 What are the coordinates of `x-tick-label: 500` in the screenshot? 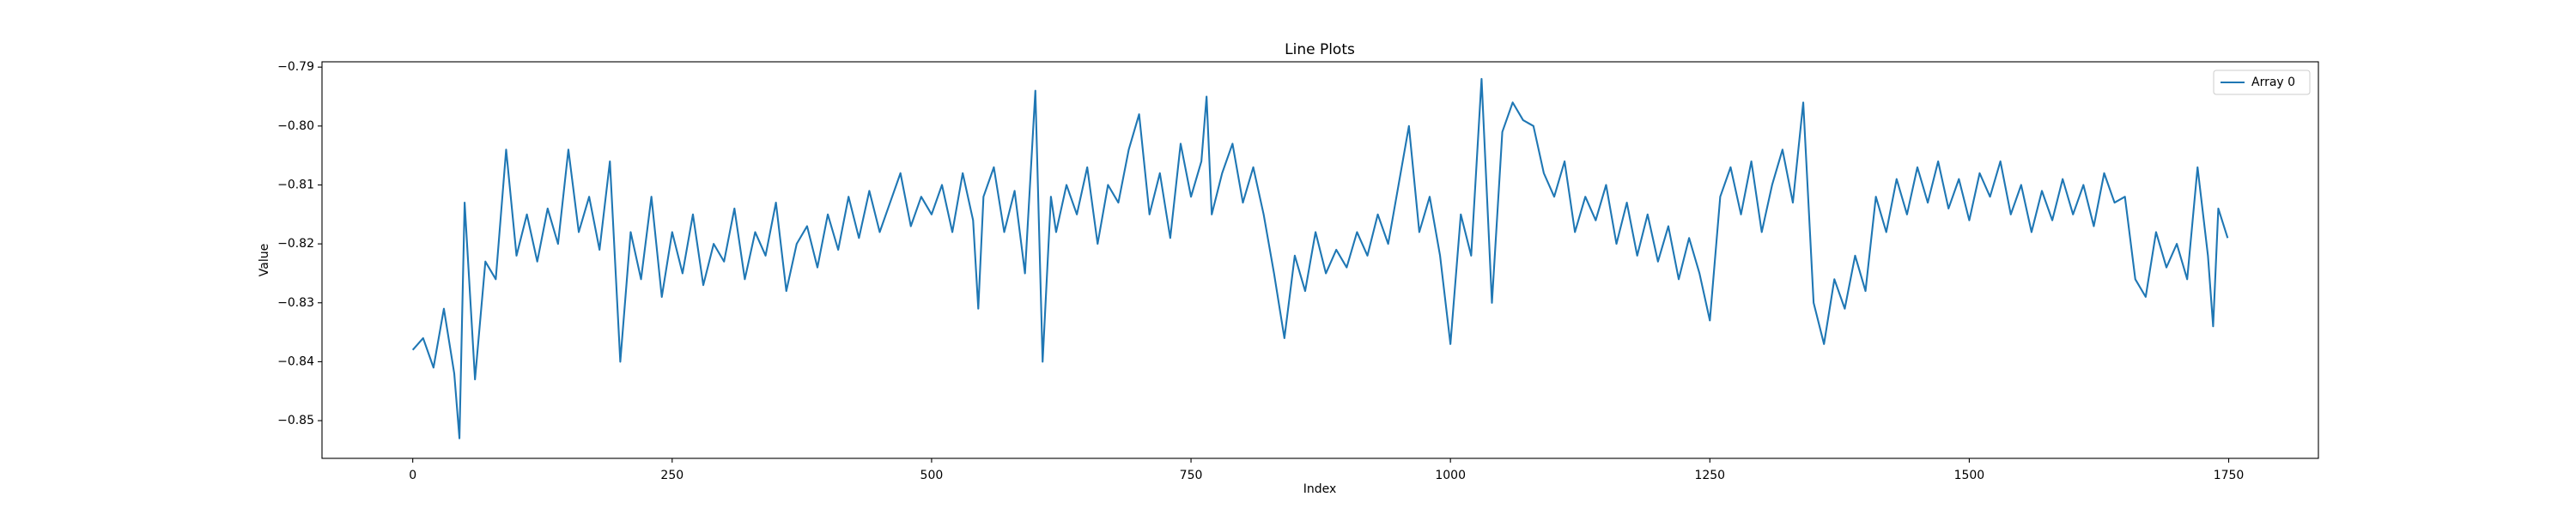 It's located at (932, 475).